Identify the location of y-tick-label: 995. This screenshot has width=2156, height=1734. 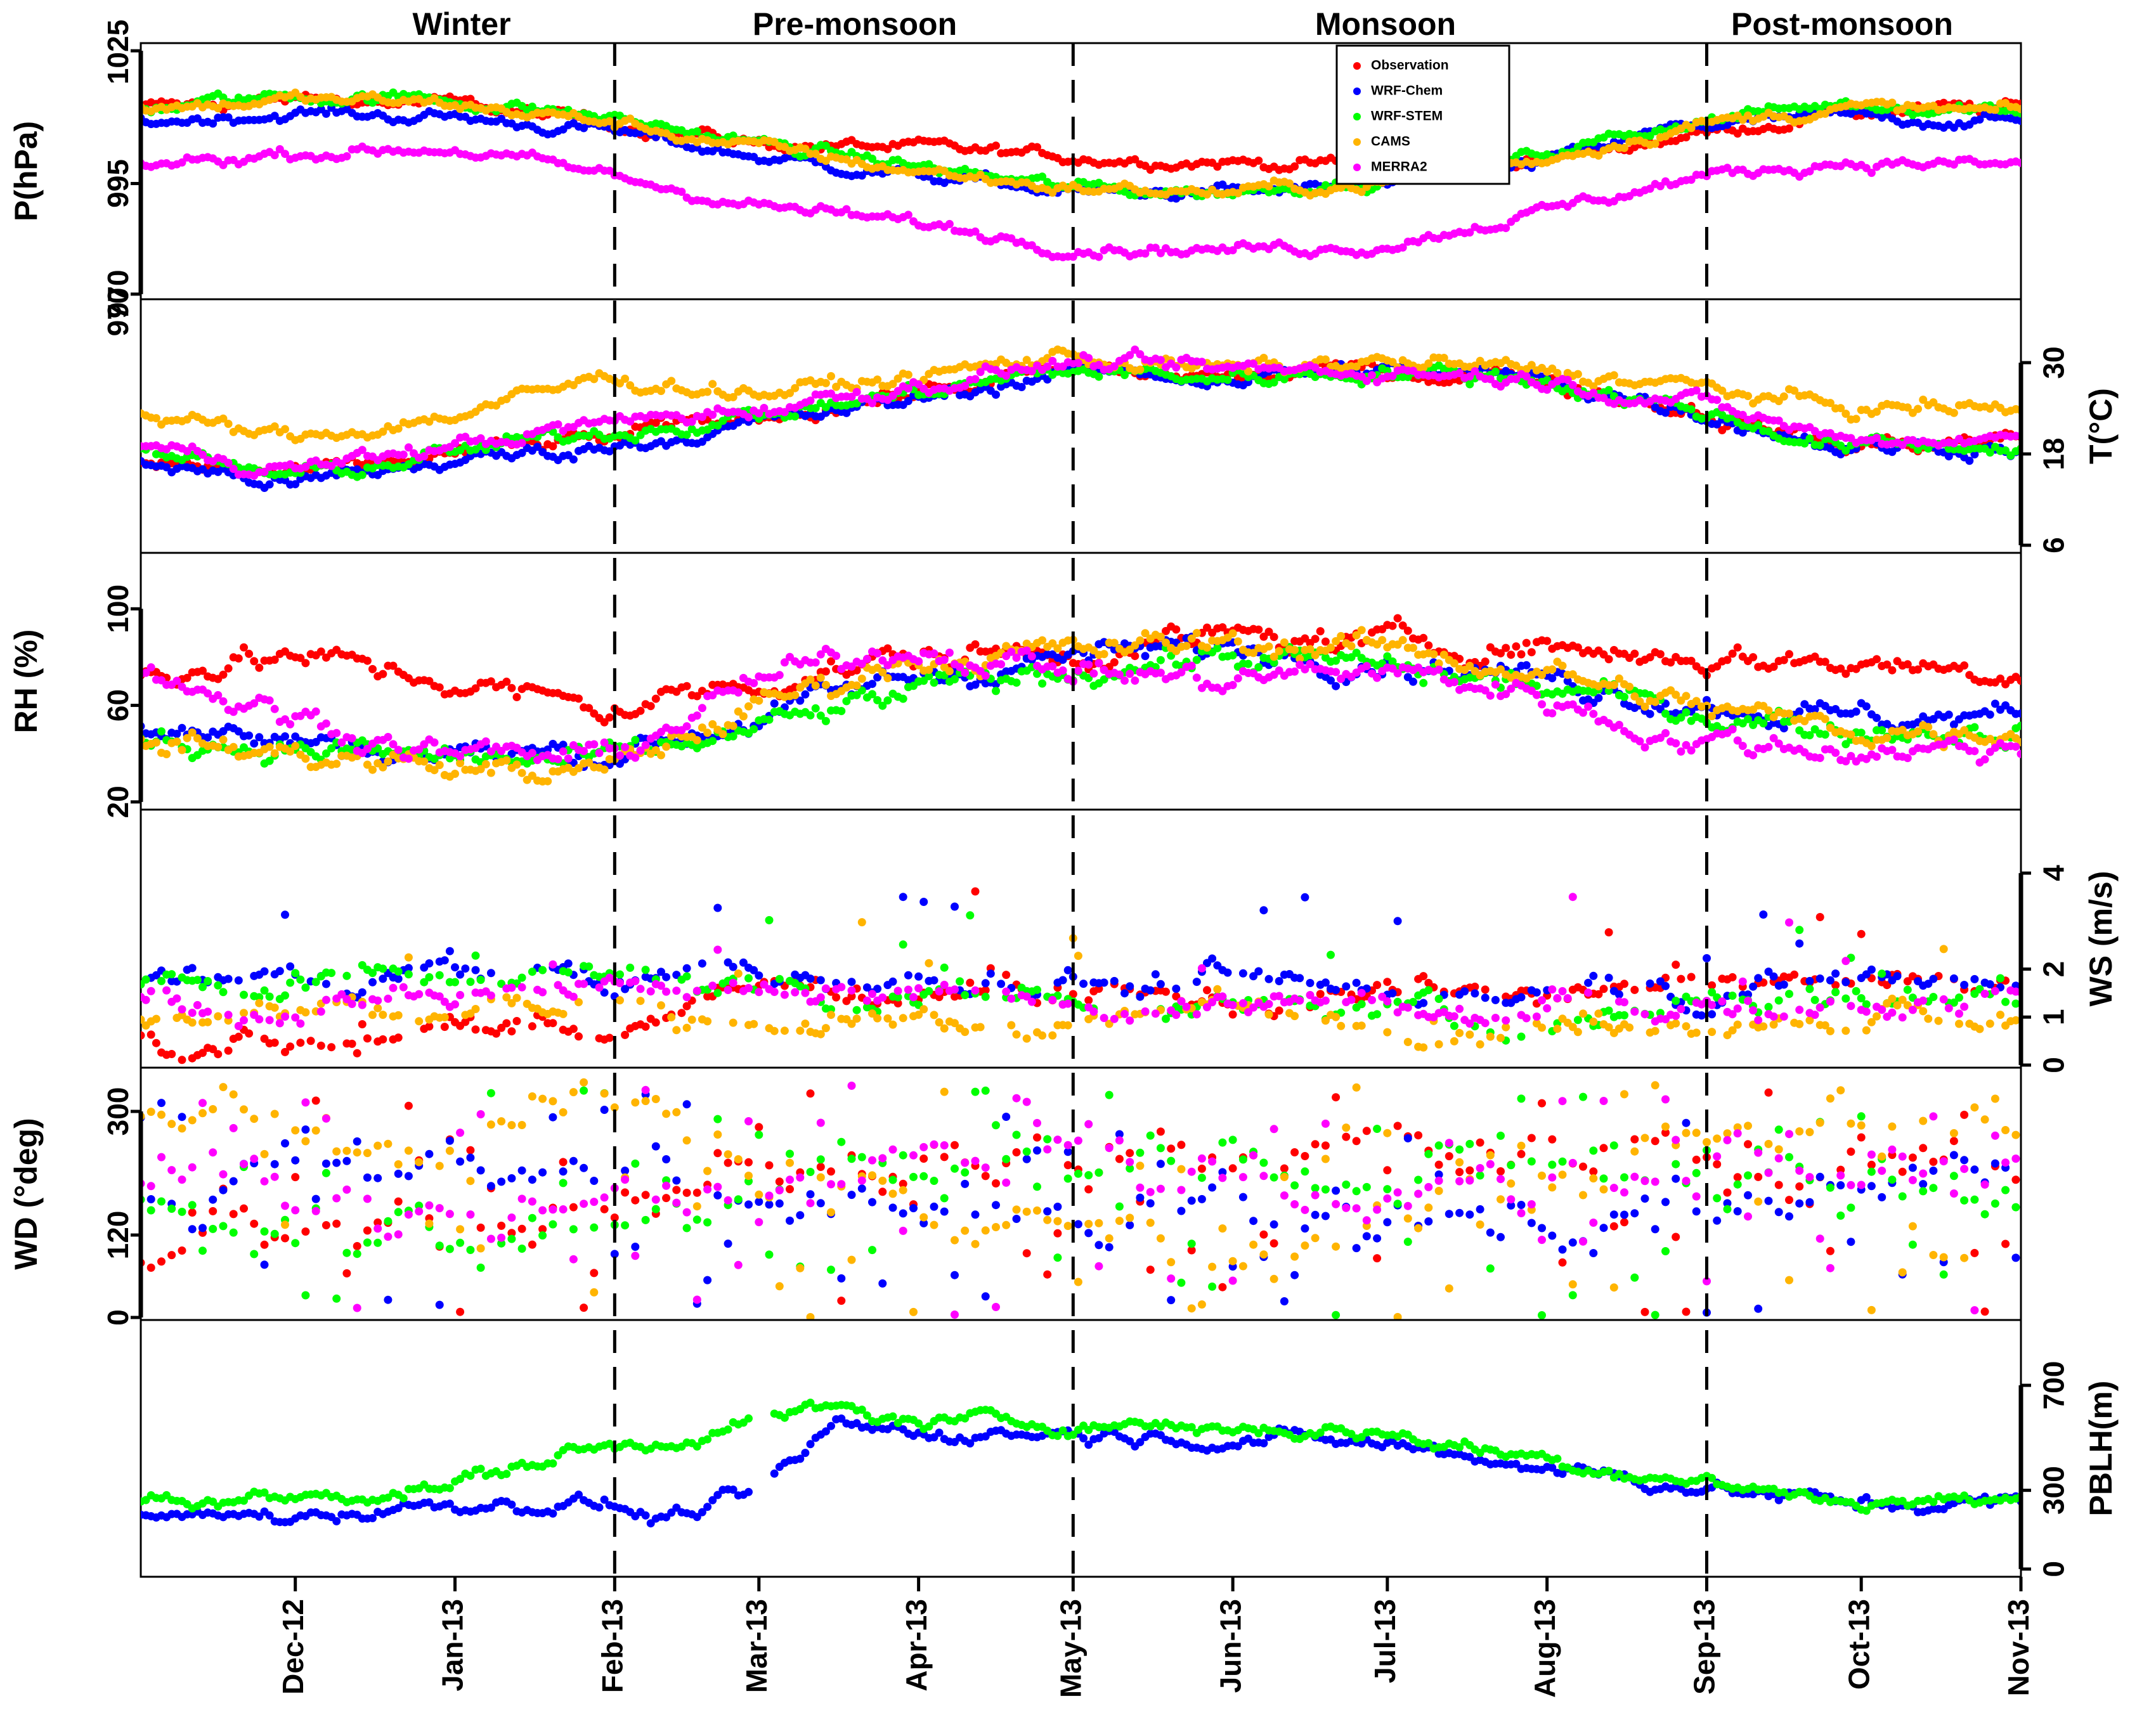
(117, 183).